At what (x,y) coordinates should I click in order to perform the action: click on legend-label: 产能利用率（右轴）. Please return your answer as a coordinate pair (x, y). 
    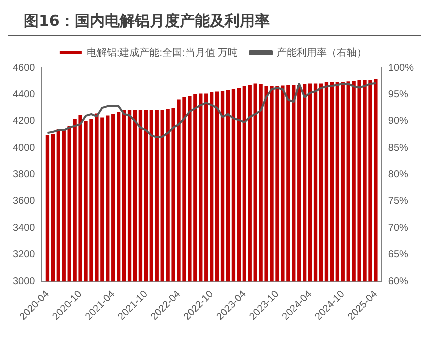
    Looking at the image, I should click on (322, 52).